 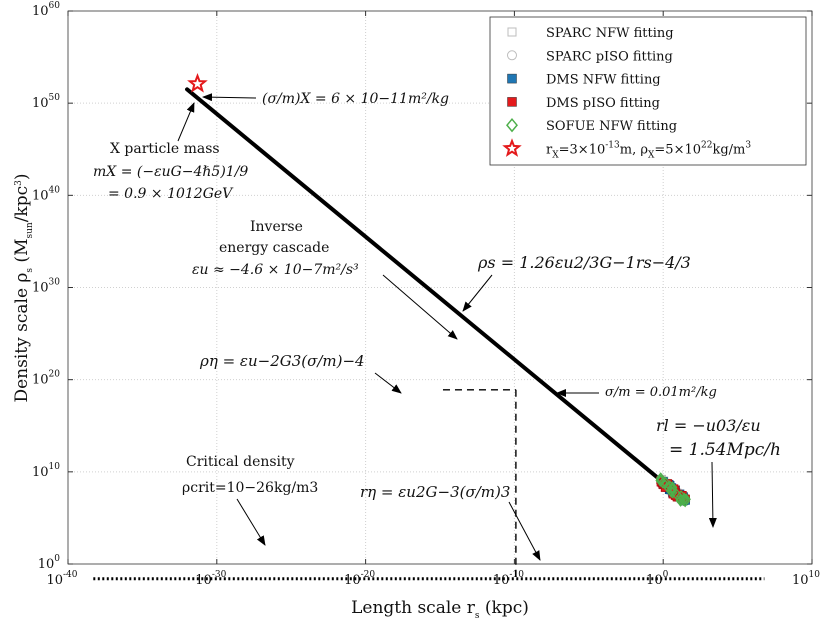 I want to click on arrow-x-particle, so click(x=186, y=122).